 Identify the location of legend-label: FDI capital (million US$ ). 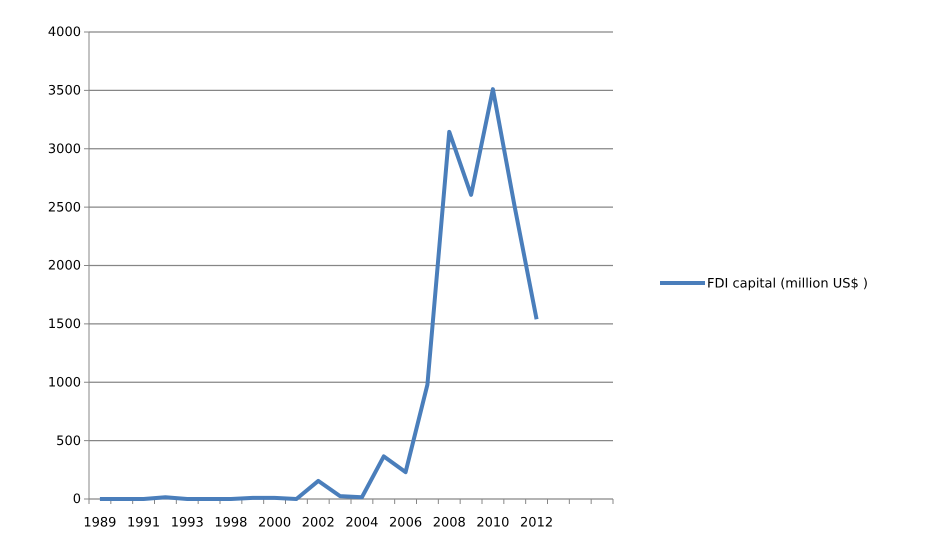
(787, 284).